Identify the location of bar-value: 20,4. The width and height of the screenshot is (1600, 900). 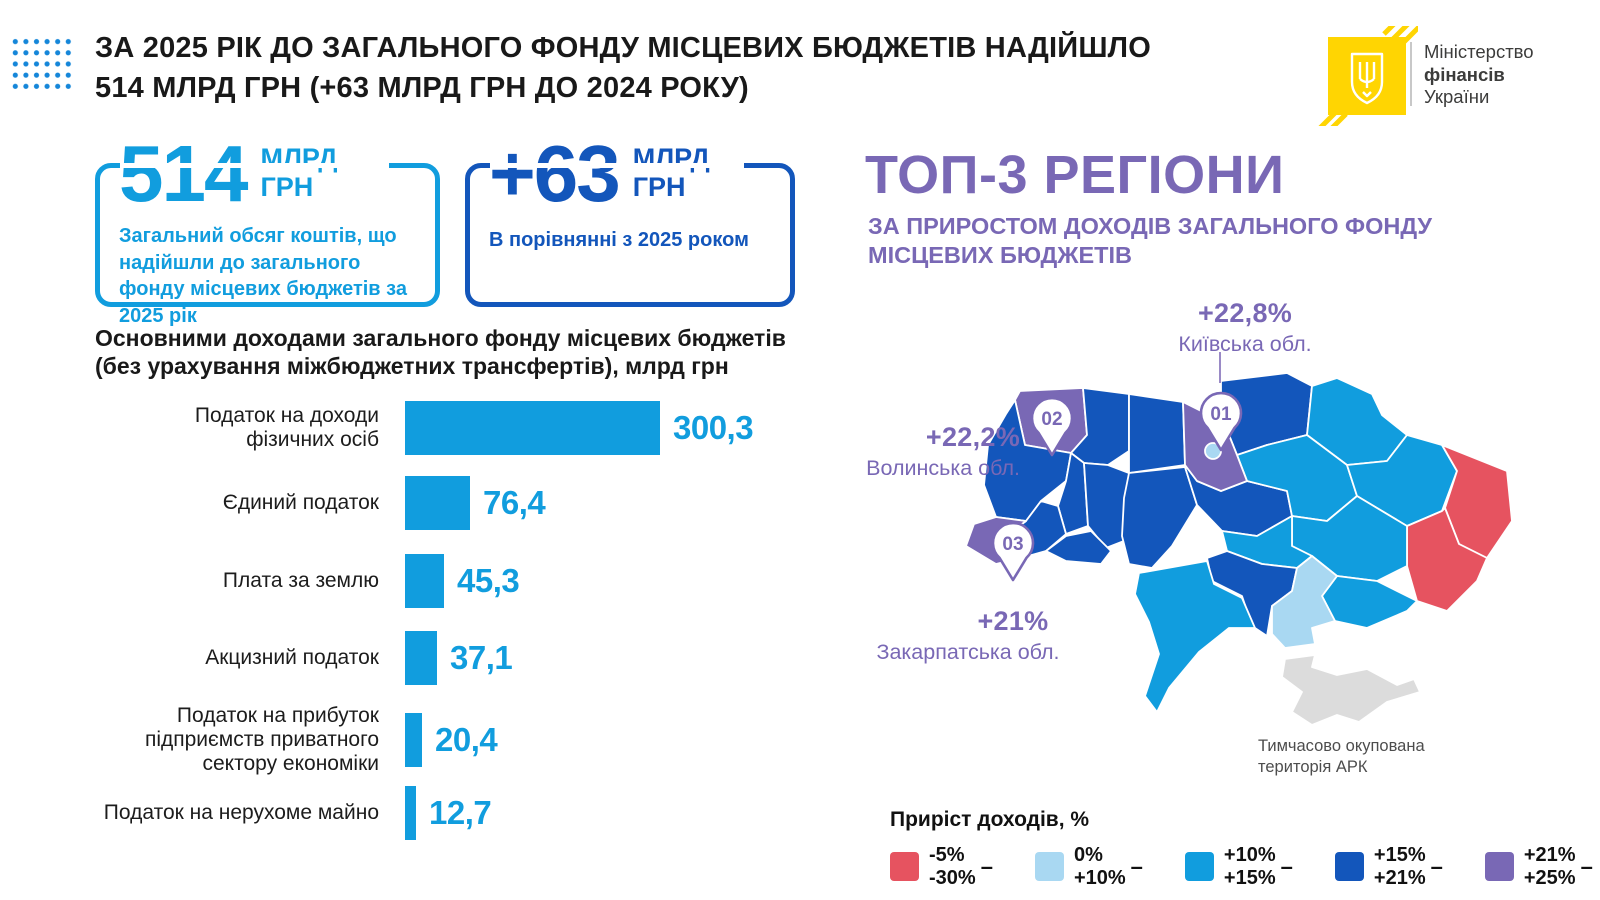
(466, 739).